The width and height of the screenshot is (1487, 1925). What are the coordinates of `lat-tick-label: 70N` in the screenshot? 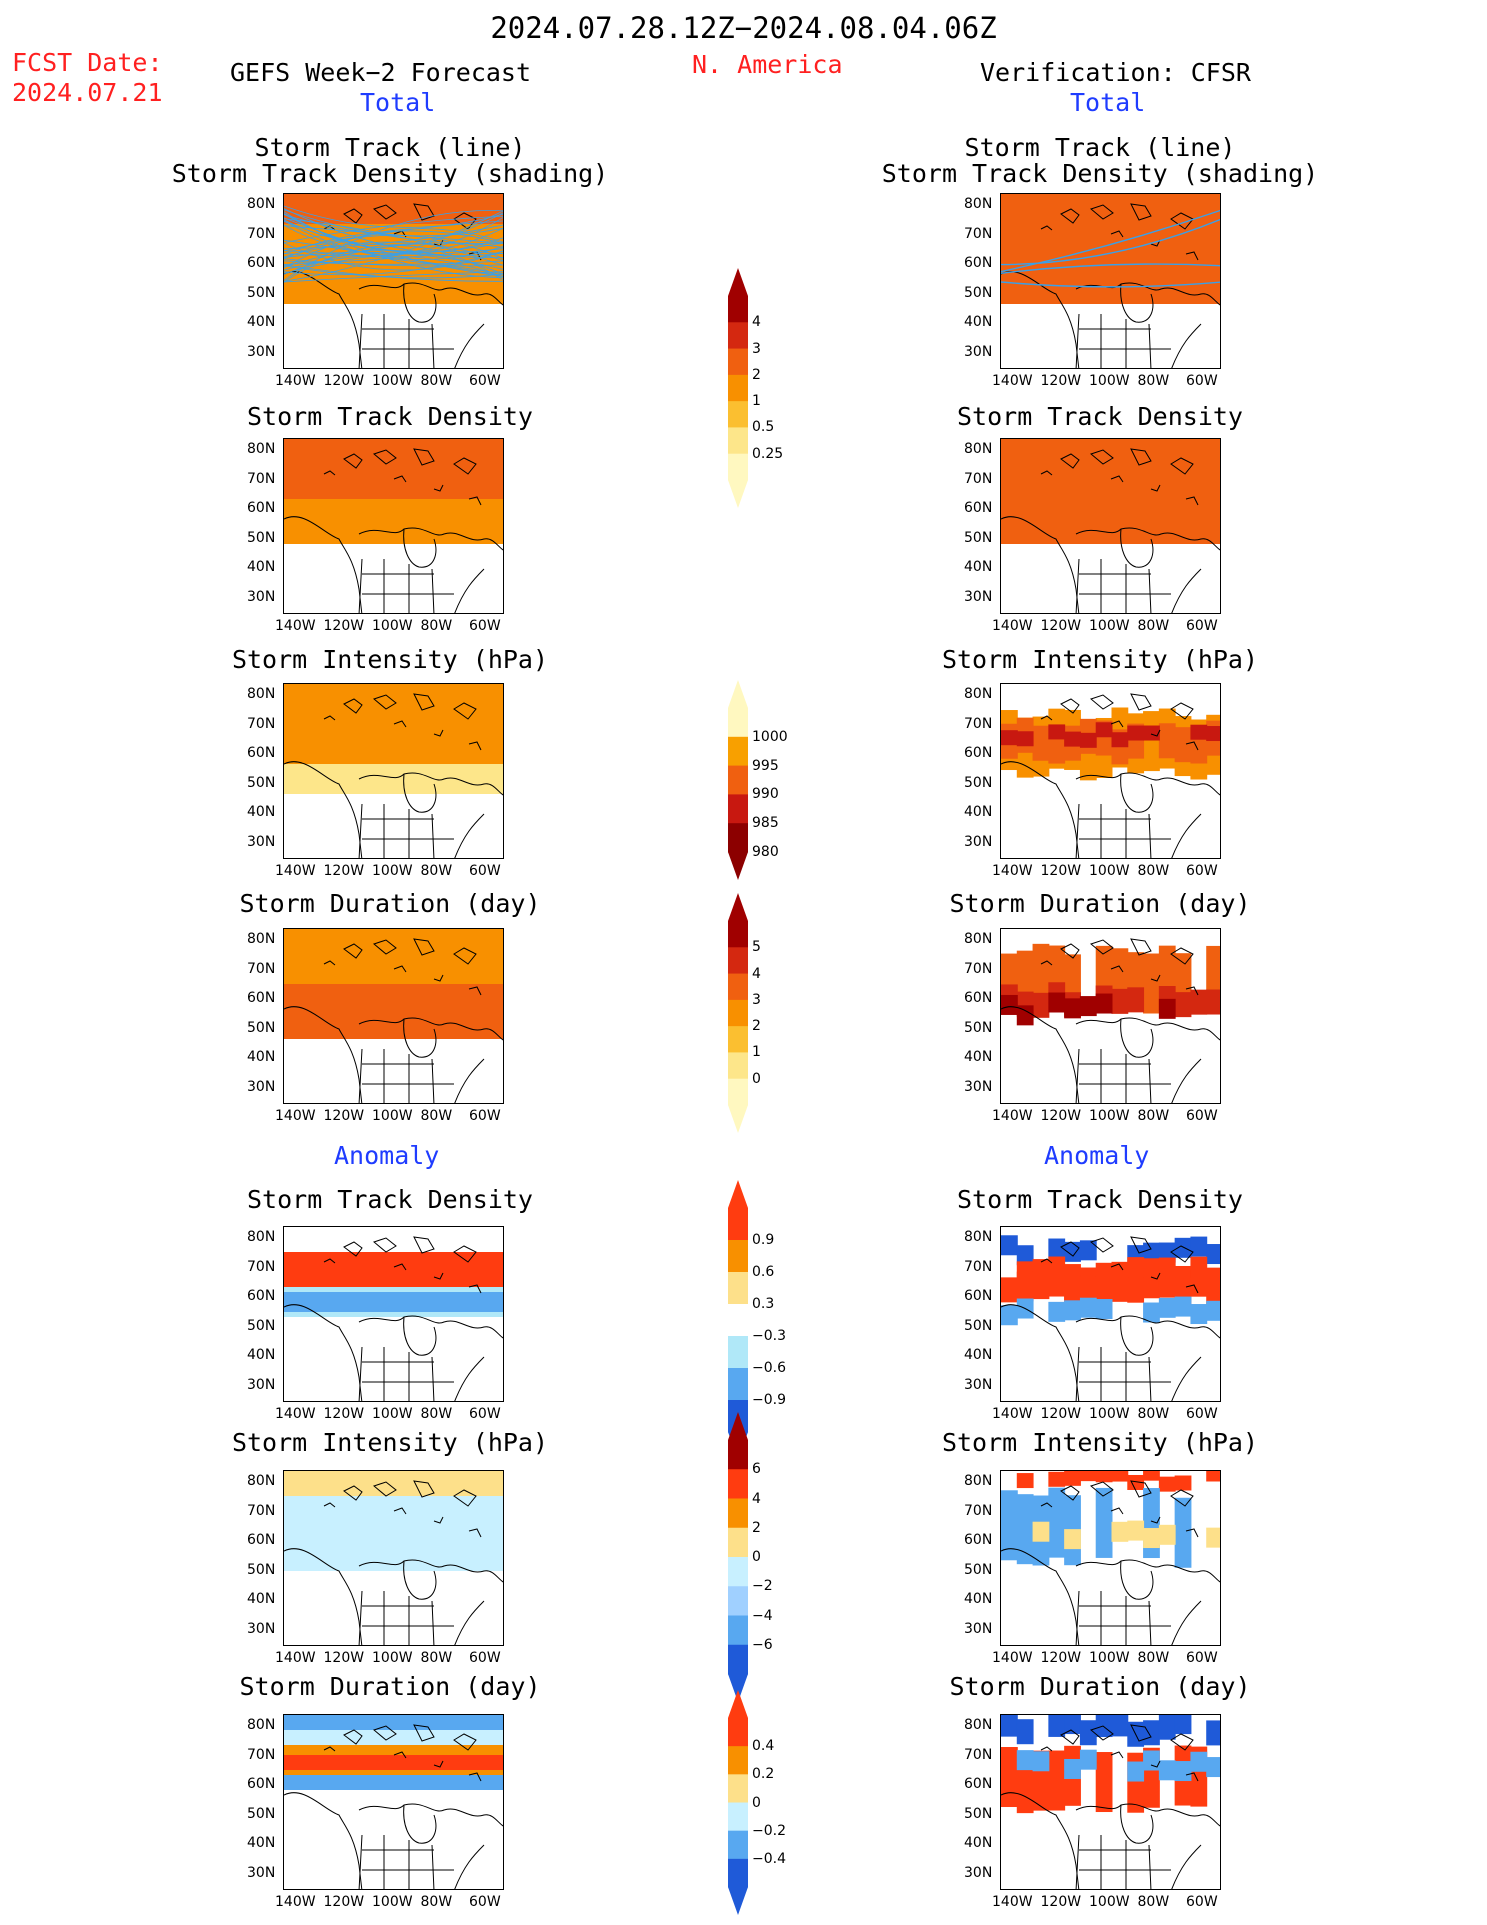 It's located at (261, 478).